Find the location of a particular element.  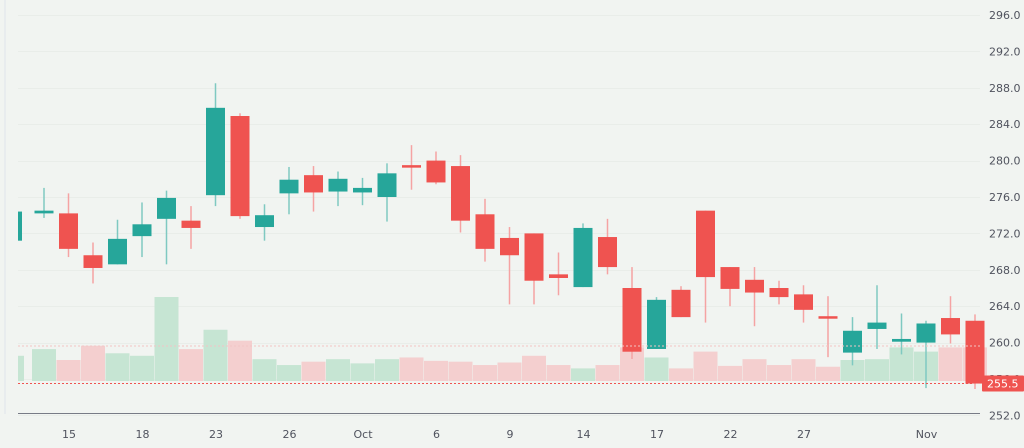

last-price-badge is located at coordinates (1003, 383).